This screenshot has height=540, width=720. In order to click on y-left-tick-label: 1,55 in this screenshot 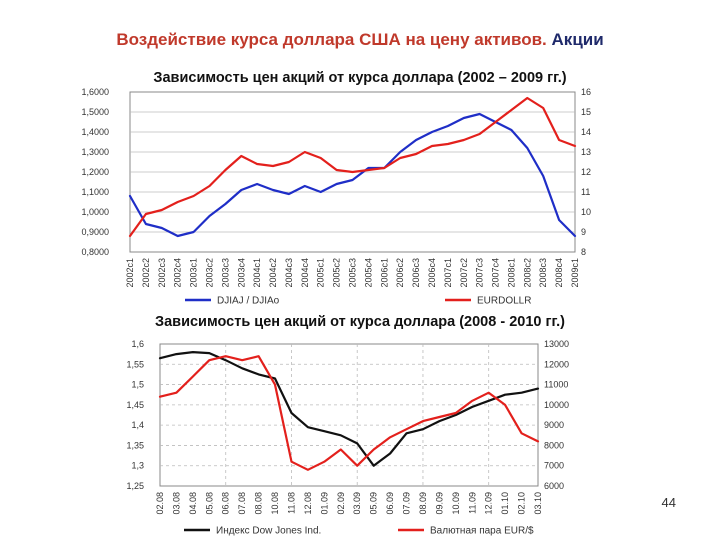, I will do `click(135, 364)`.